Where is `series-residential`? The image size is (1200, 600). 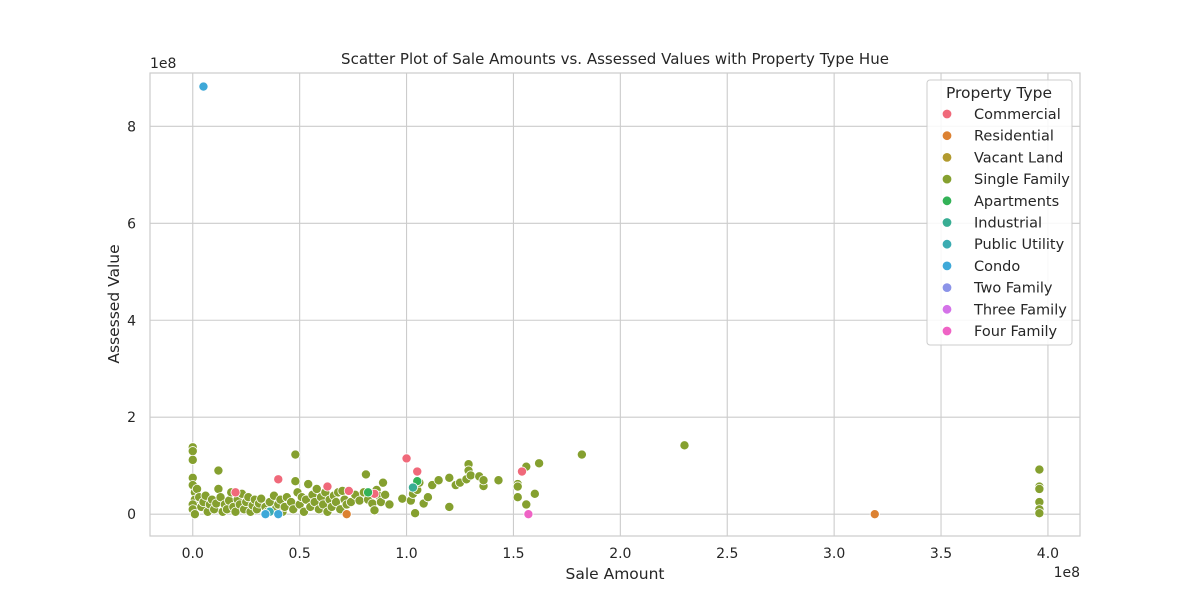
series-residential is located at coordinates (610, 514).